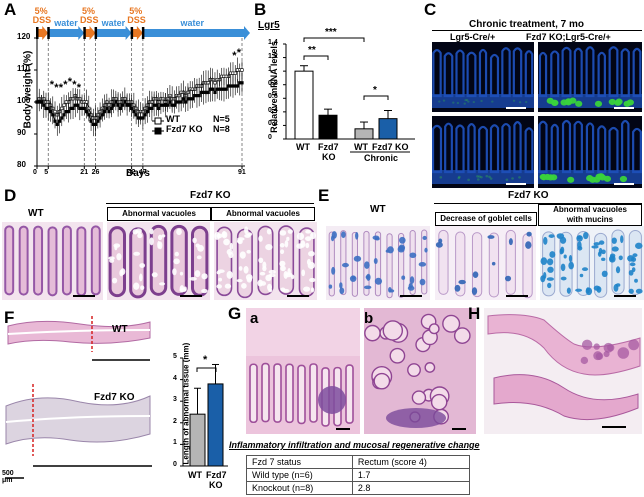 The image size is (644, 497). What do you see at coordinates (111, 33) in the screenshot?
I see `treatment-bar` at bounding box center [111, 33].